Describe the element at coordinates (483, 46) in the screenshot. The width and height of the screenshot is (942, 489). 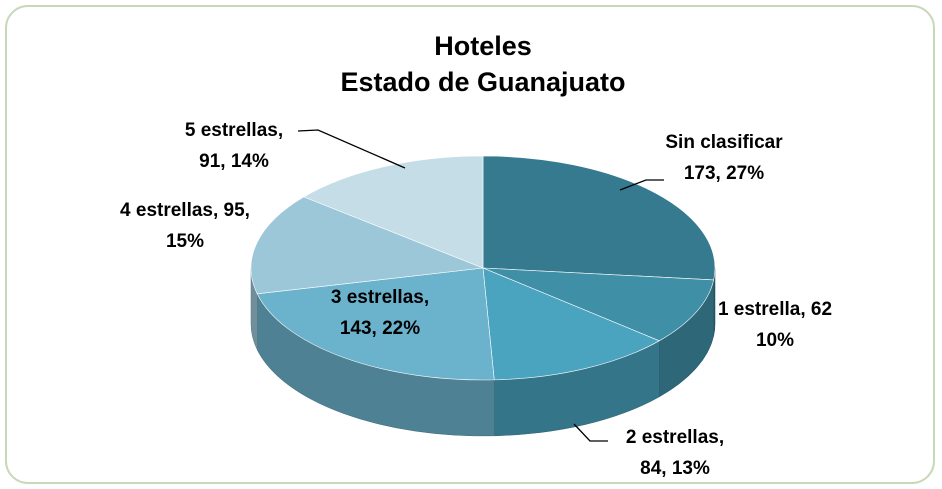
I see `chart-title: Hoteles` at that location.